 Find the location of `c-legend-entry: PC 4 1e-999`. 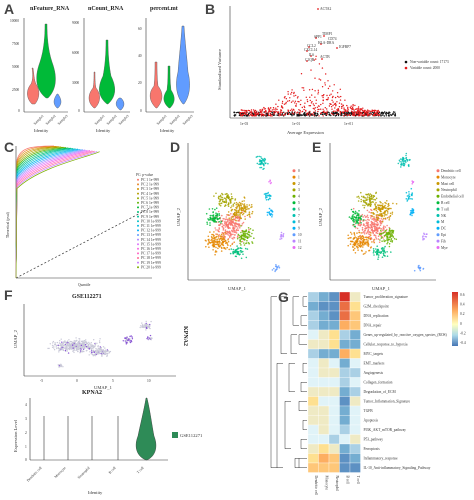

c-legend-entry: PC 4 1e-999 is located at coordinates (150, 194).